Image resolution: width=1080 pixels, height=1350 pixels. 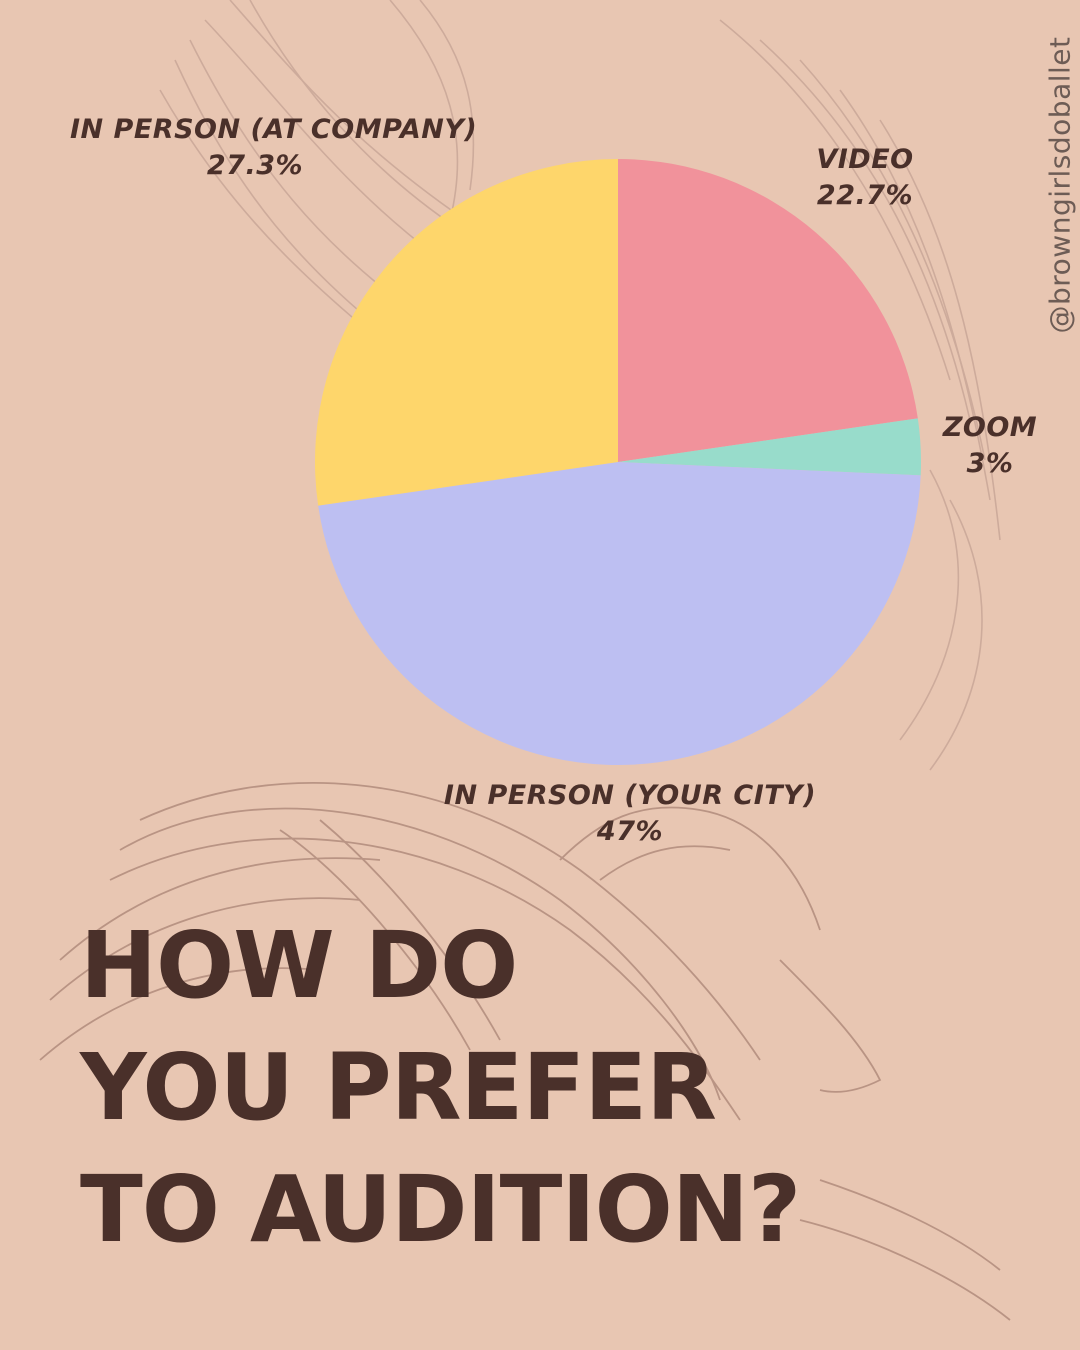 What do you see at coordinates (865, 178) in the screenshot?
I see `slice-label-video: VIDEO 22.7%` at bounding box center [865, 178].